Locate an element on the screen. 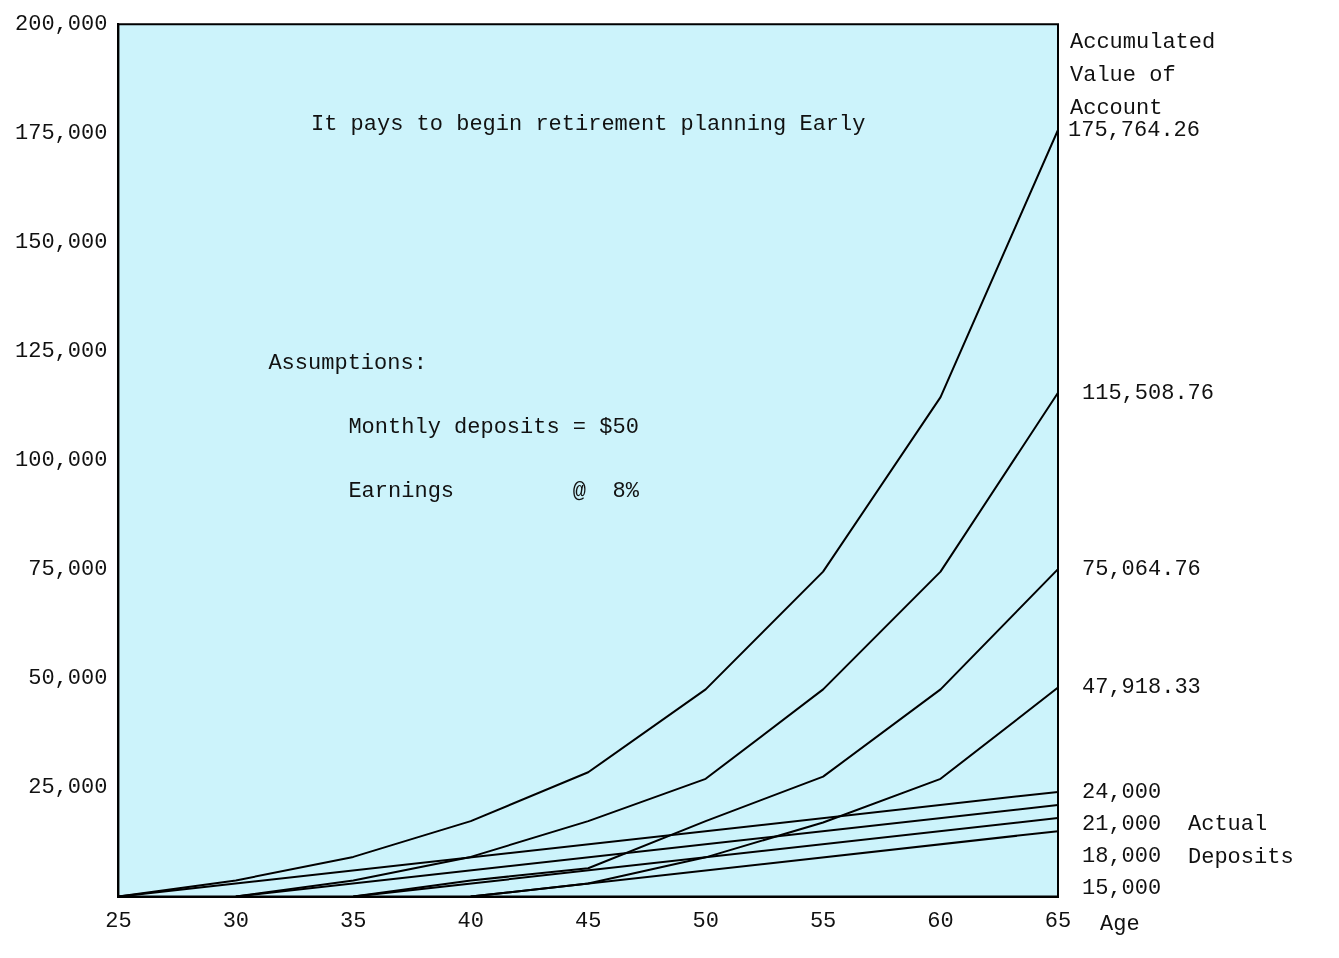 The width and height of the screenshot is (1339, 958). data-label: 24,000 is located at coordinates (1122, 792).